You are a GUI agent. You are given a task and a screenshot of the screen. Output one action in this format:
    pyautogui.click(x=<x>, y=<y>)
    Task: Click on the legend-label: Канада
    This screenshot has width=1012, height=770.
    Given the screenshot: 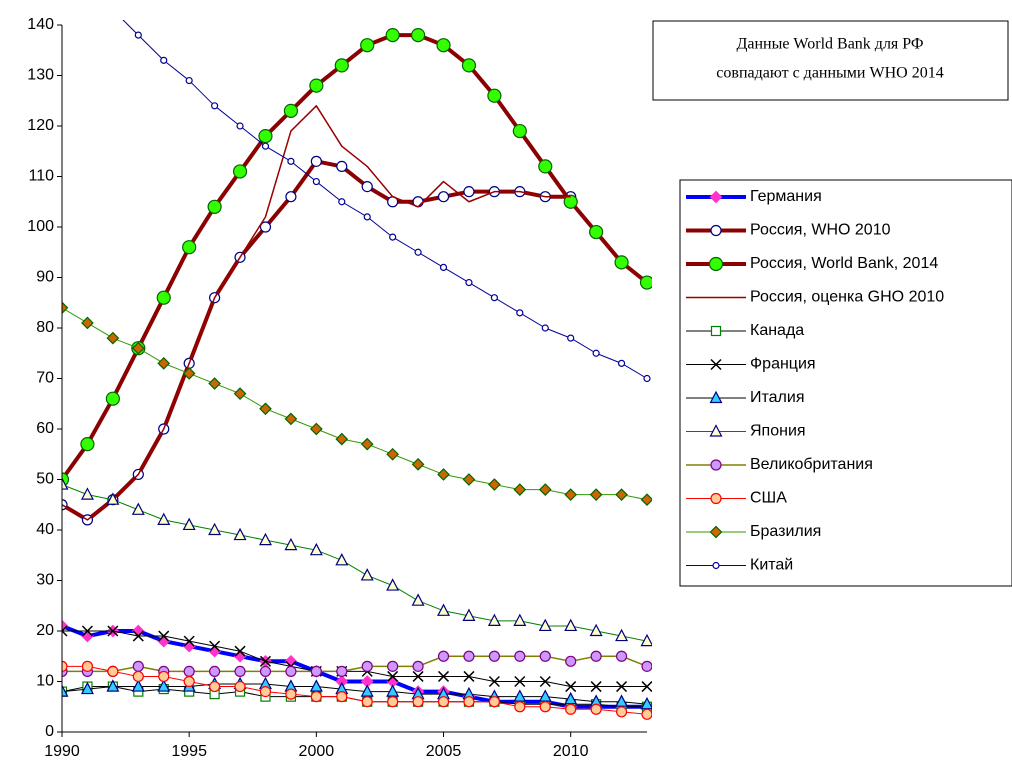 What is the action you would take?
    pyautogui.click(x=777, y=330)
    